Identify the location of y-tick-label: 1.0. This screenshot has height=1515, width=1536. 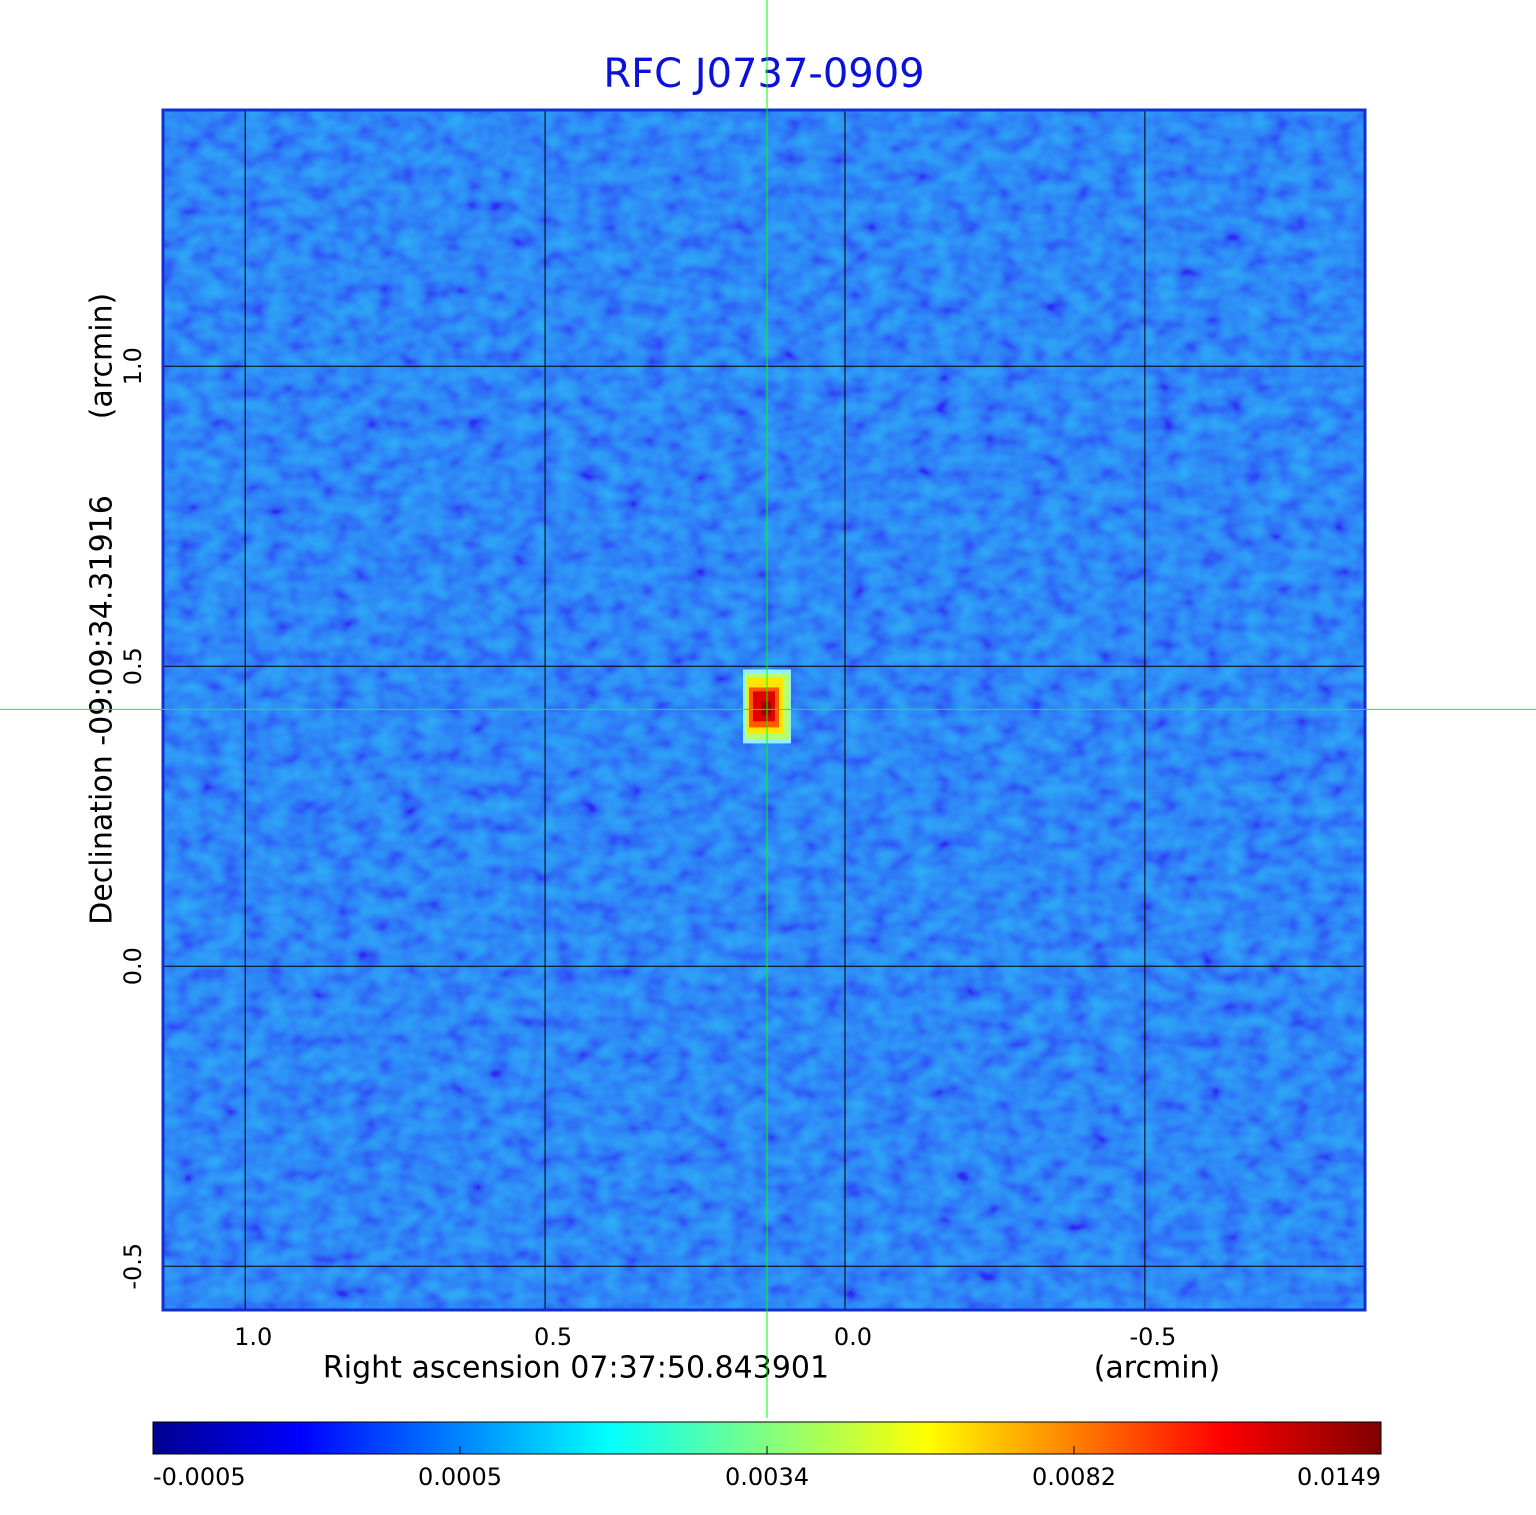
(133, 366).